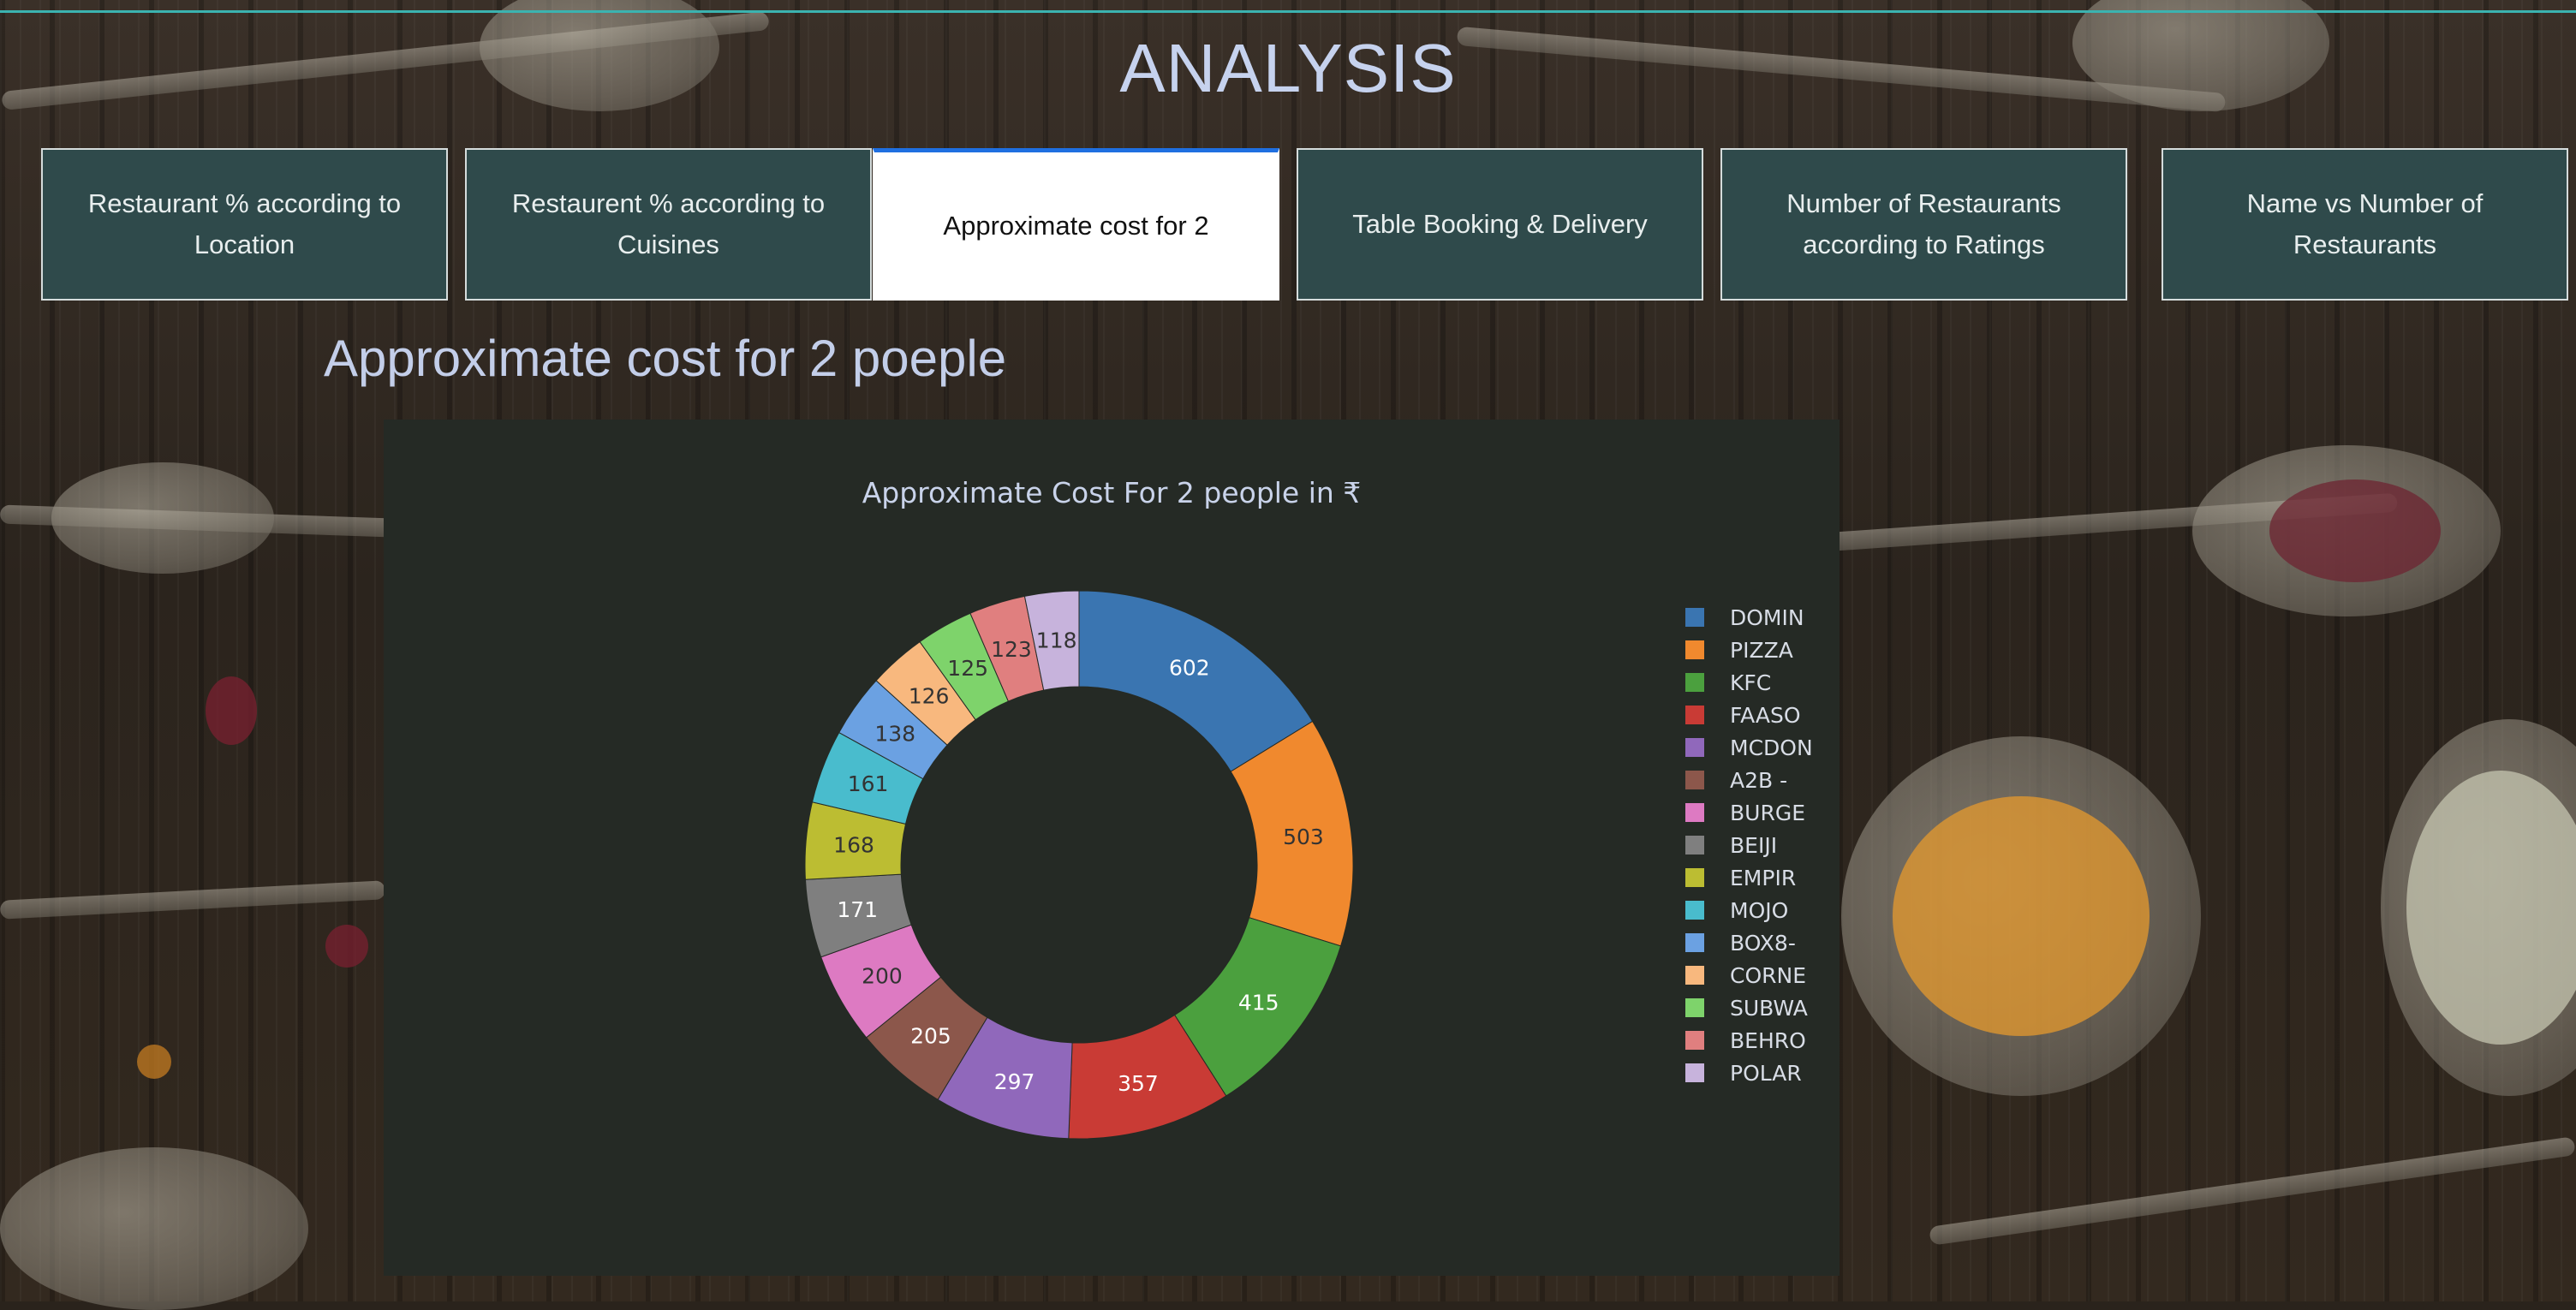 This screenshot has height=1310, width=2576. I want to click on donut-value-label: 357, so click(1138, 1083).